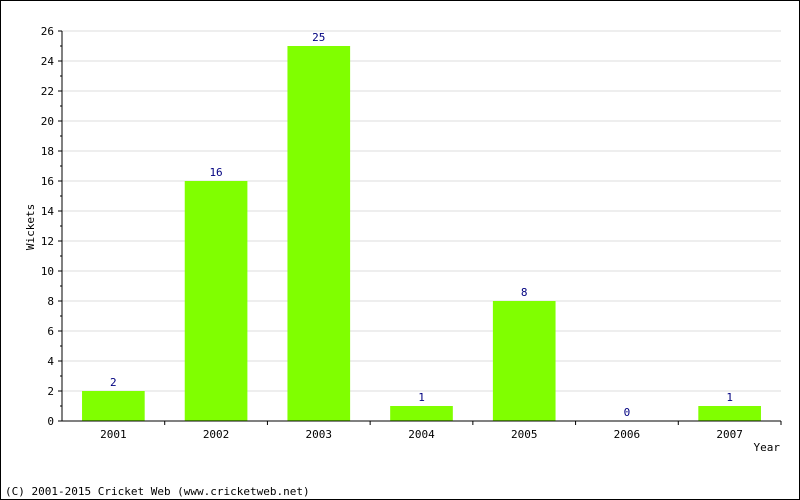 The image size is (800, 500). What do you see at coordinates (216, 434) in the screenshot?
I see `x-tick-label: 2002` at bounding box center [216, 434].